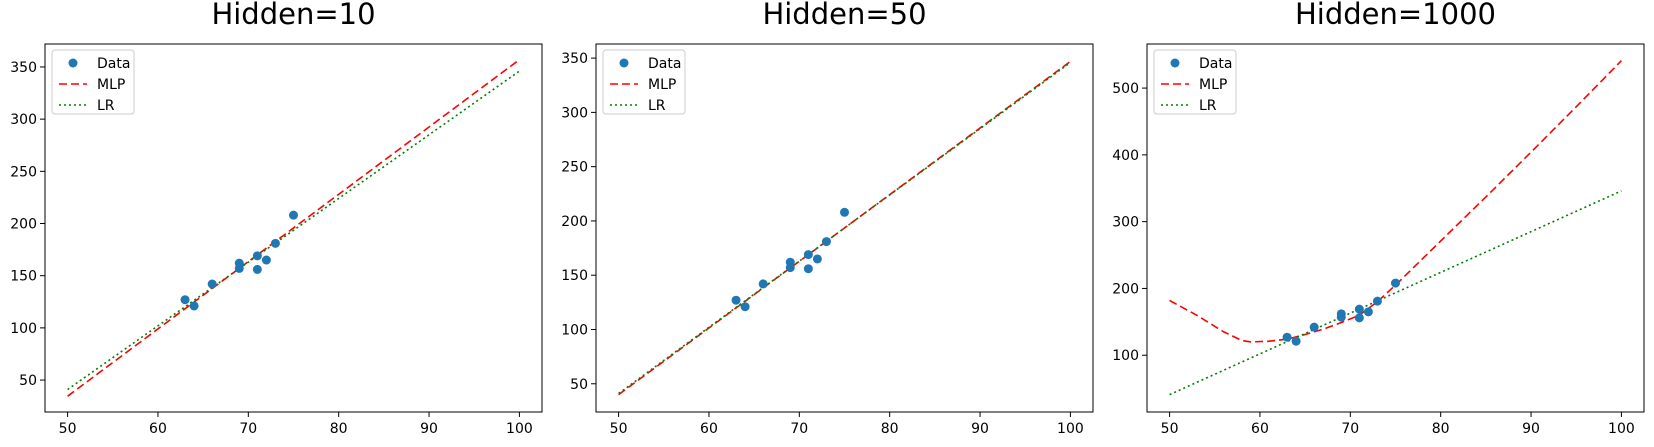 Image resolution: width=1654 pixels, height=447 pixels. What do you see at coordinates (1395, 293) in the screenshot?
I see `series-line-lr` at bounding box center [1395, 293].